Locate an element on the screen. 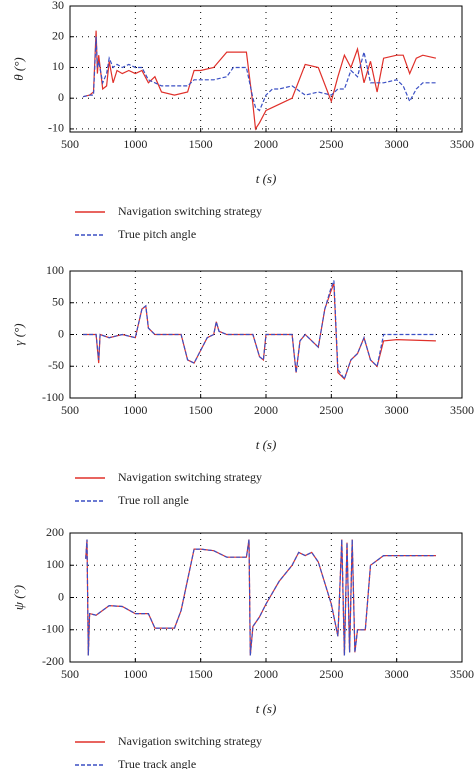 The height and width of the screenshot is (769, 474). y-tick-label: 10 is located at coordinates (58, 66).